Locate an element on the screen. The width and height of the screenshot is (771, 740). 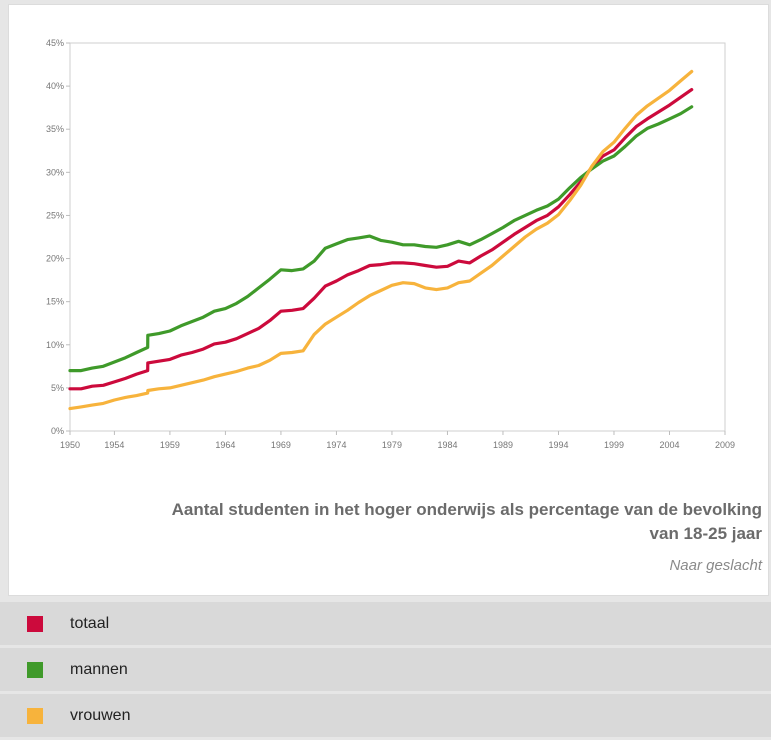
x-tick-label: 1969 is located at coordinates (281, 445).